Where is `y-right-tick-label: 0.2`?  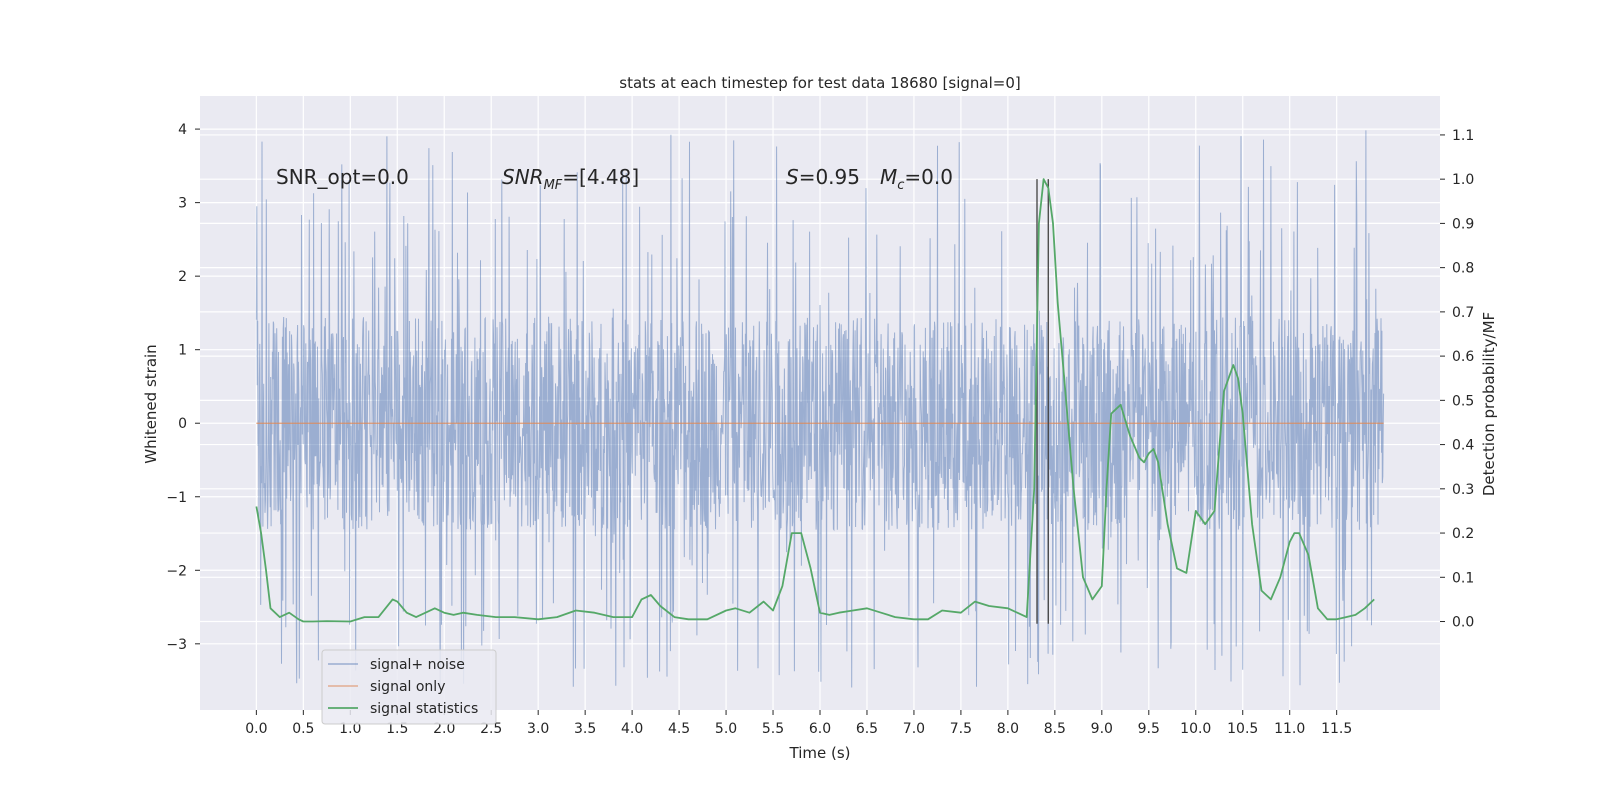
y-right-tick-label: 0.2 is located at coordinates (1463, 534).